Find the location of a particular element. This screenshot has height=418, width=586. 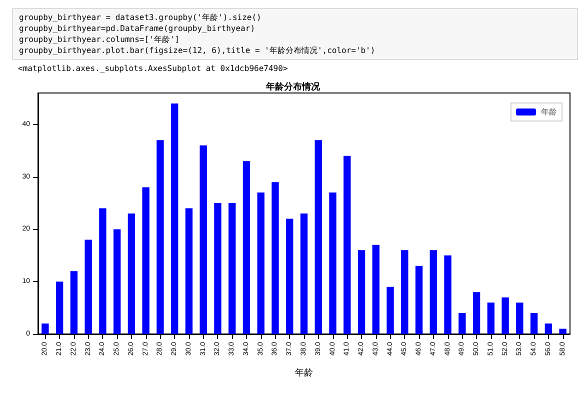

text: groupby_birthyear=pd.DataFrame(groupby_birthyear) is located at coordinates (137, 28).